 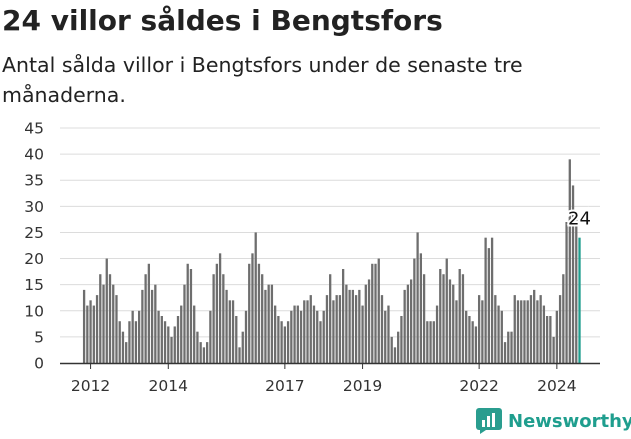 What do you see at coordinates (489, 421) in the screenshot?
I see `newsworthy-chart-icon` at bounding box center [489, 421].